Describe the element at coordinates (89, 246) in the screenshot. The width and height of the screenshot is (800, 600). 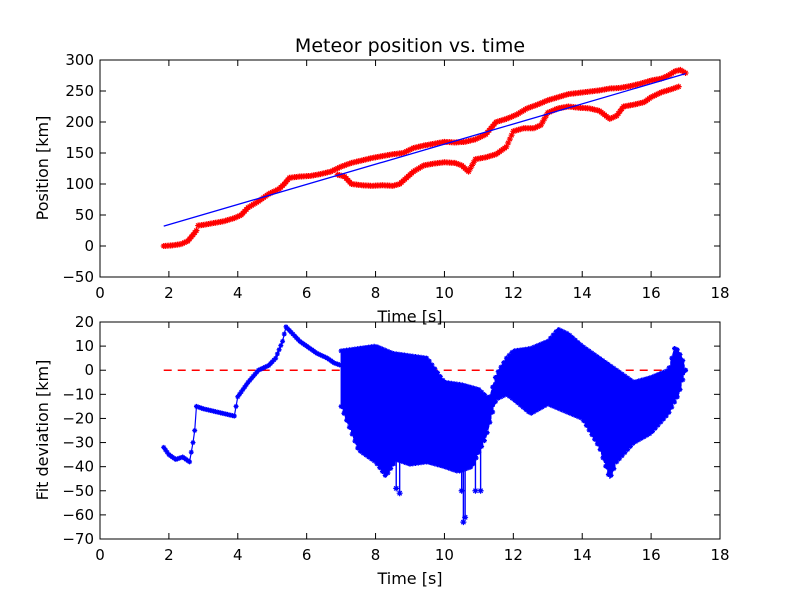
I see `y-tick-label: 0` at that location.